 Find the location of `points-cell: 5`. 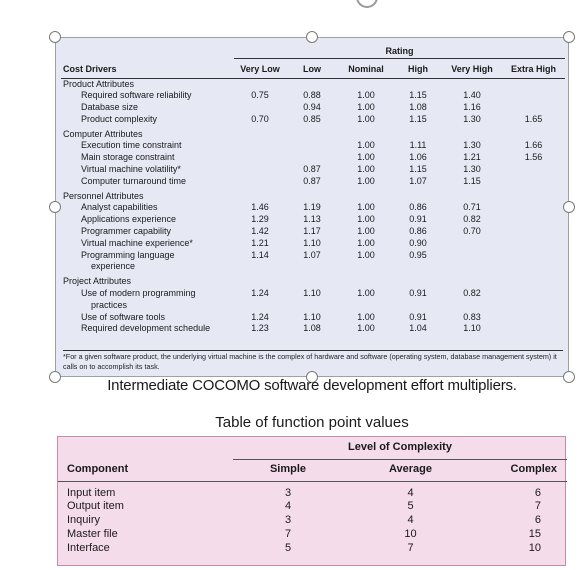

points-cell: 5 is located at coordinates (410, 506).